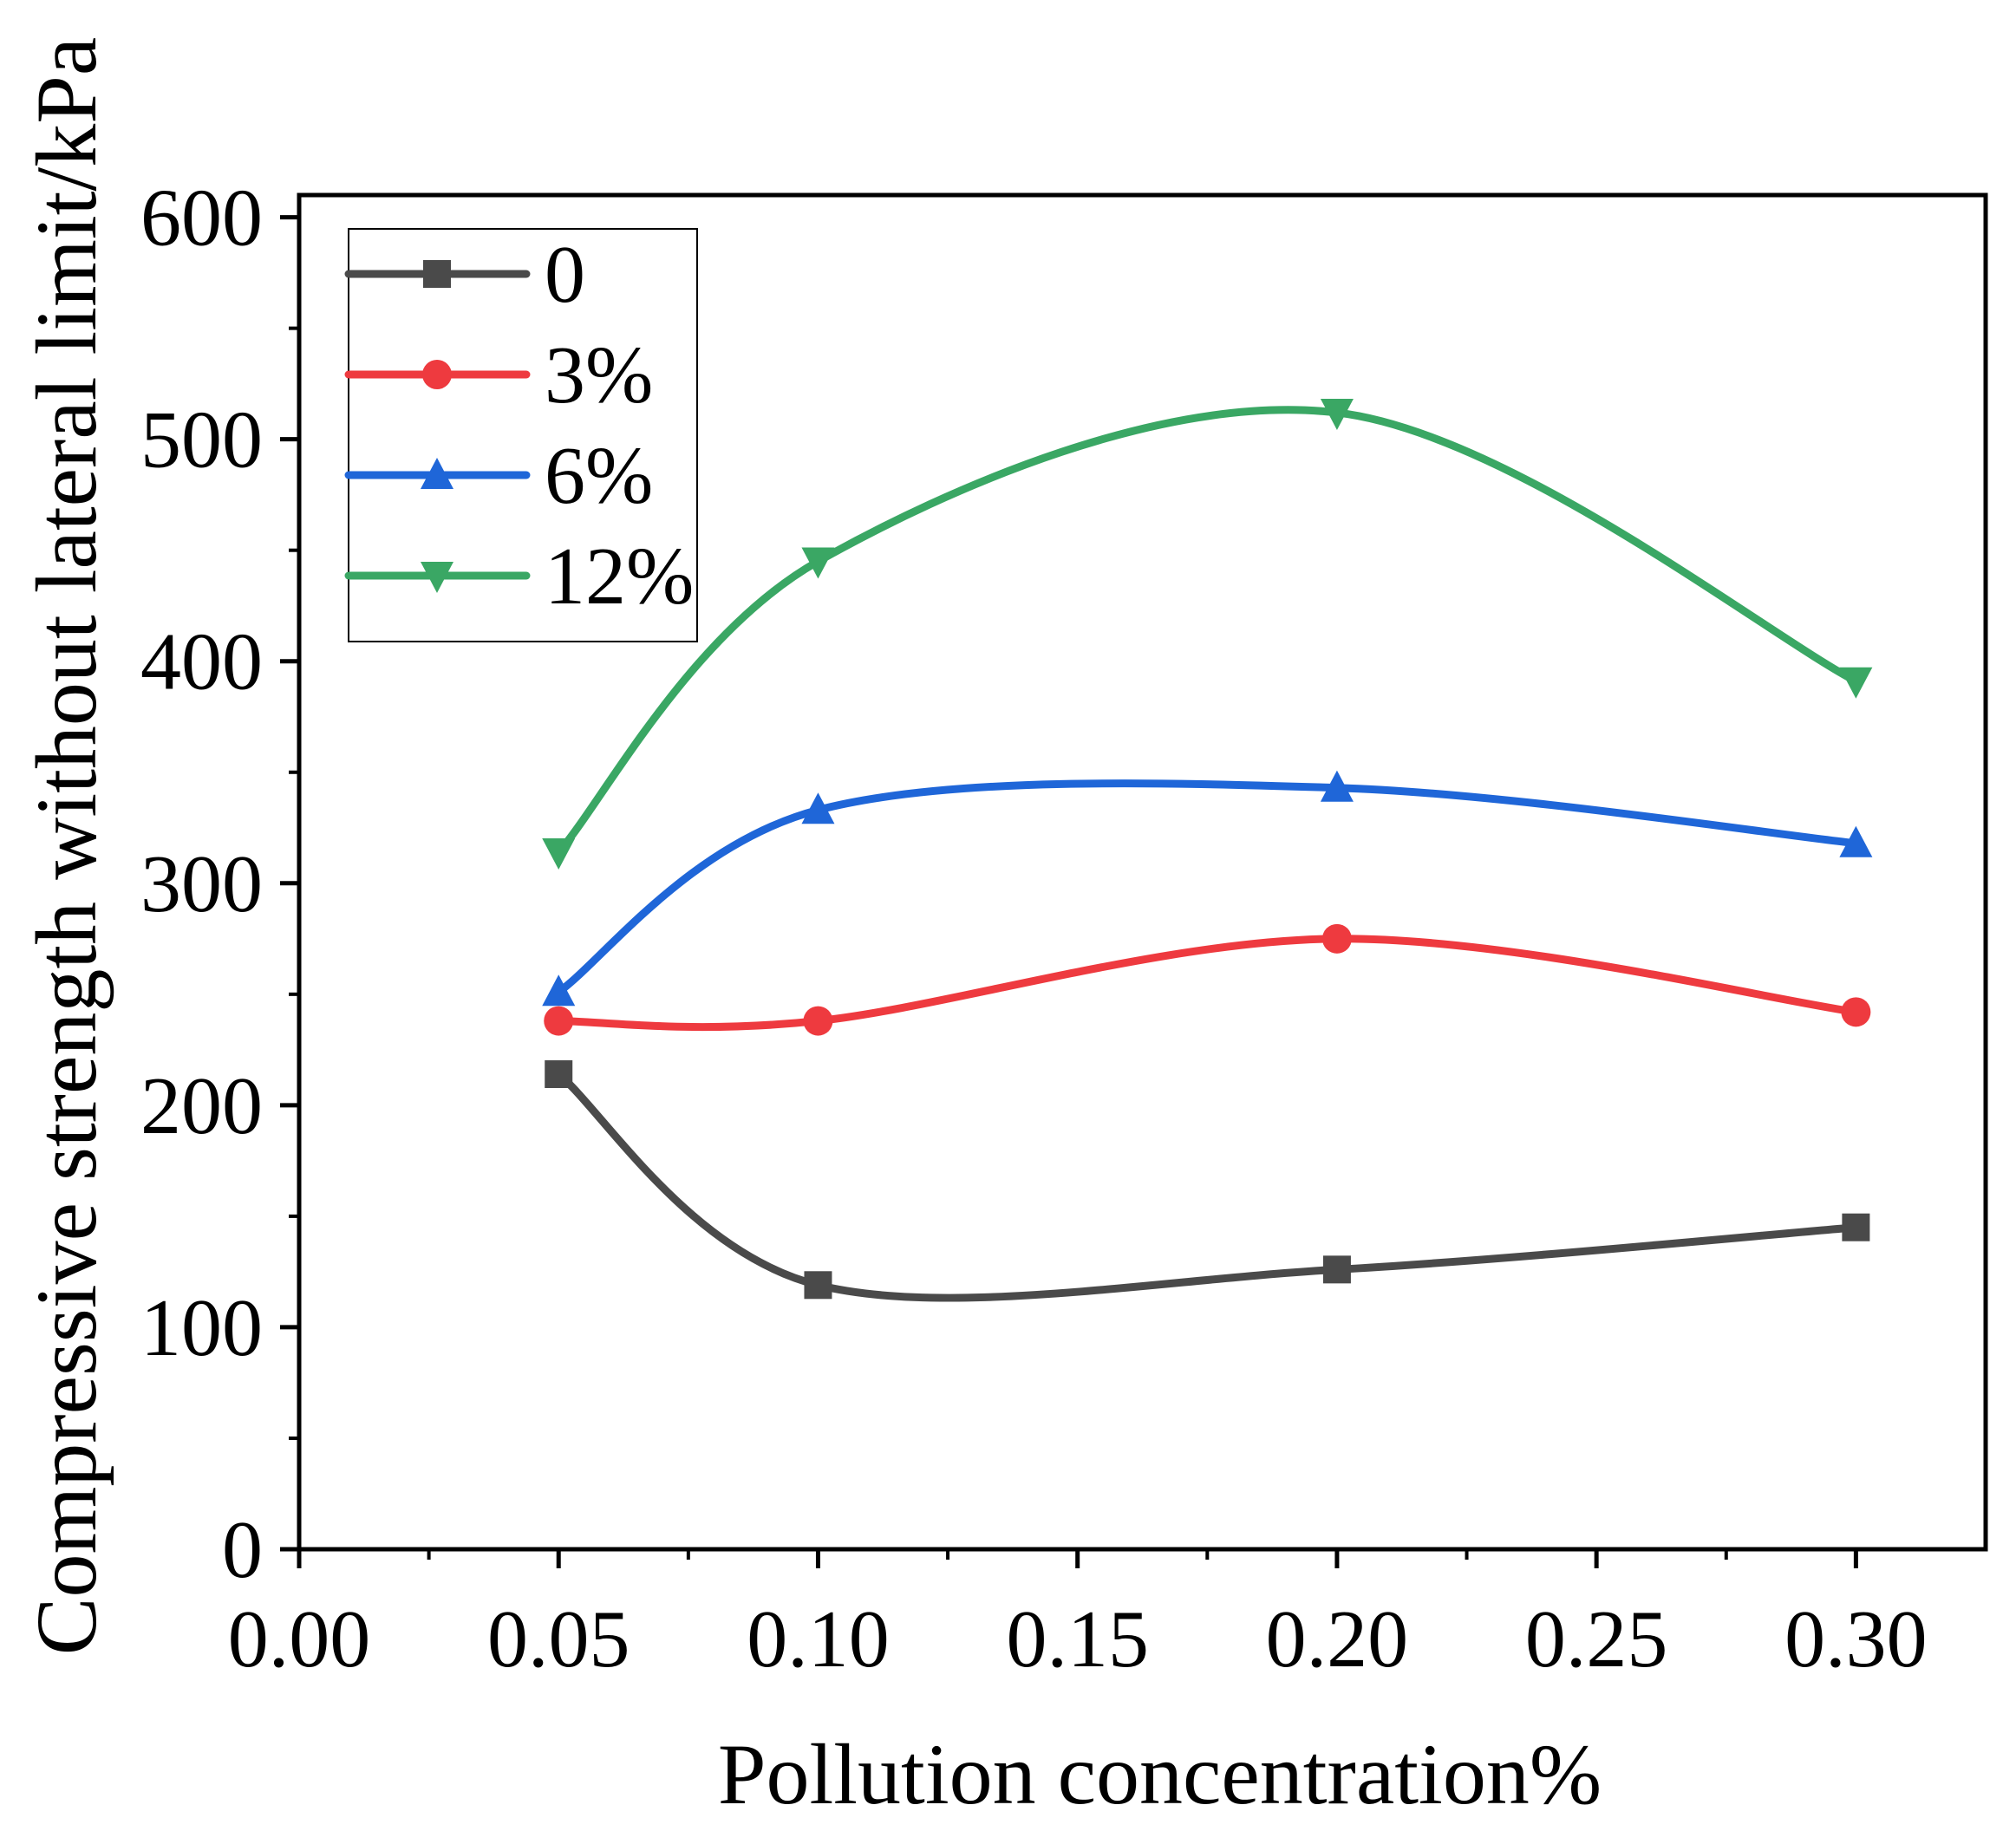 The height and width of the screenshot is (1844, 2016). Describe the element at coordinates (1160, 1774) in the screenshot. I see `x-axis-label: Pollution concentration%` at that location.